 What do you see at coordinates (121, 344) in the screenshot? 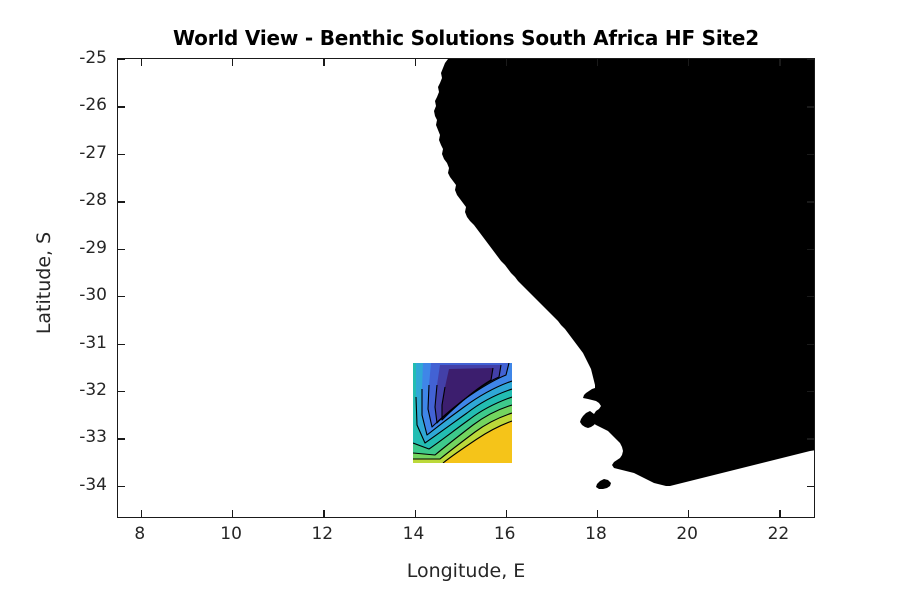
I see `y-tick-m31` at bounding box center [121, 344].